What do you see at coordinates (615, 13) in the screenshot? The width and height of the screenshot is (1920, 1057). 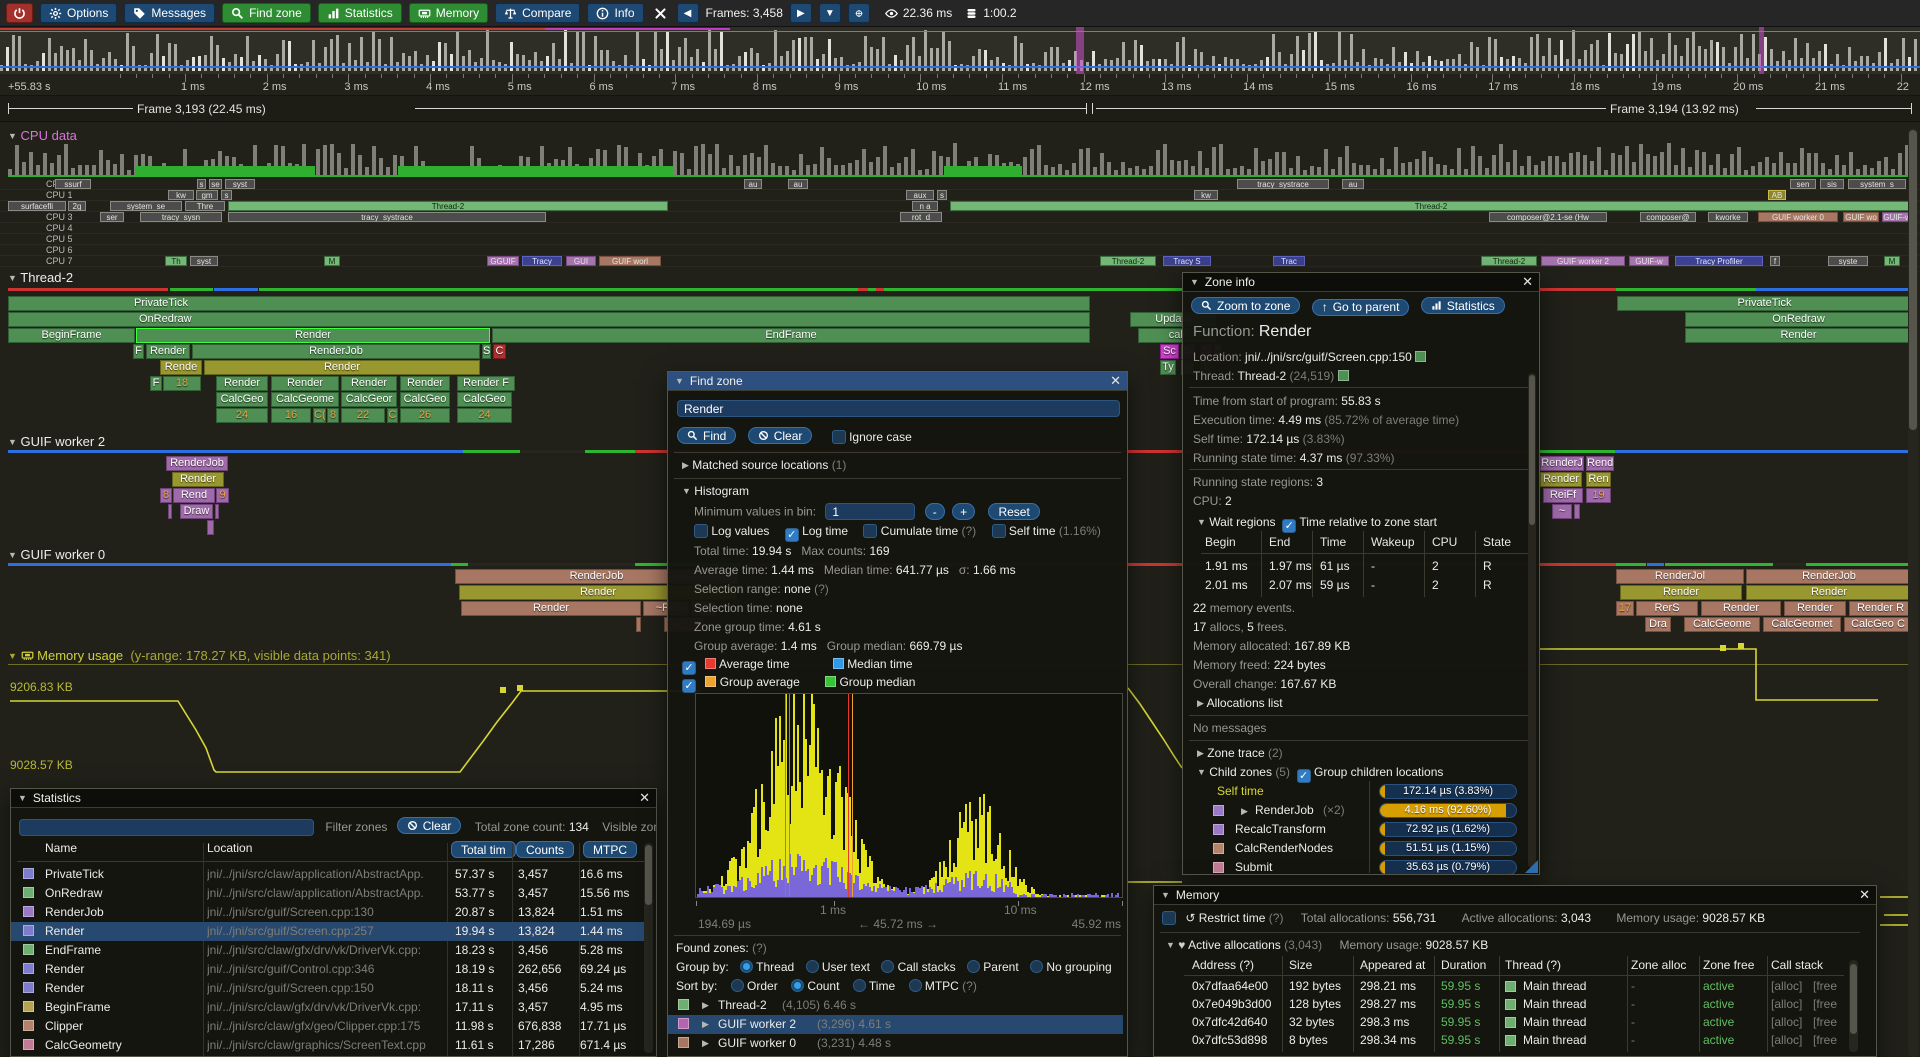 I see `info-button: Info` at bounding box center [615, 13].